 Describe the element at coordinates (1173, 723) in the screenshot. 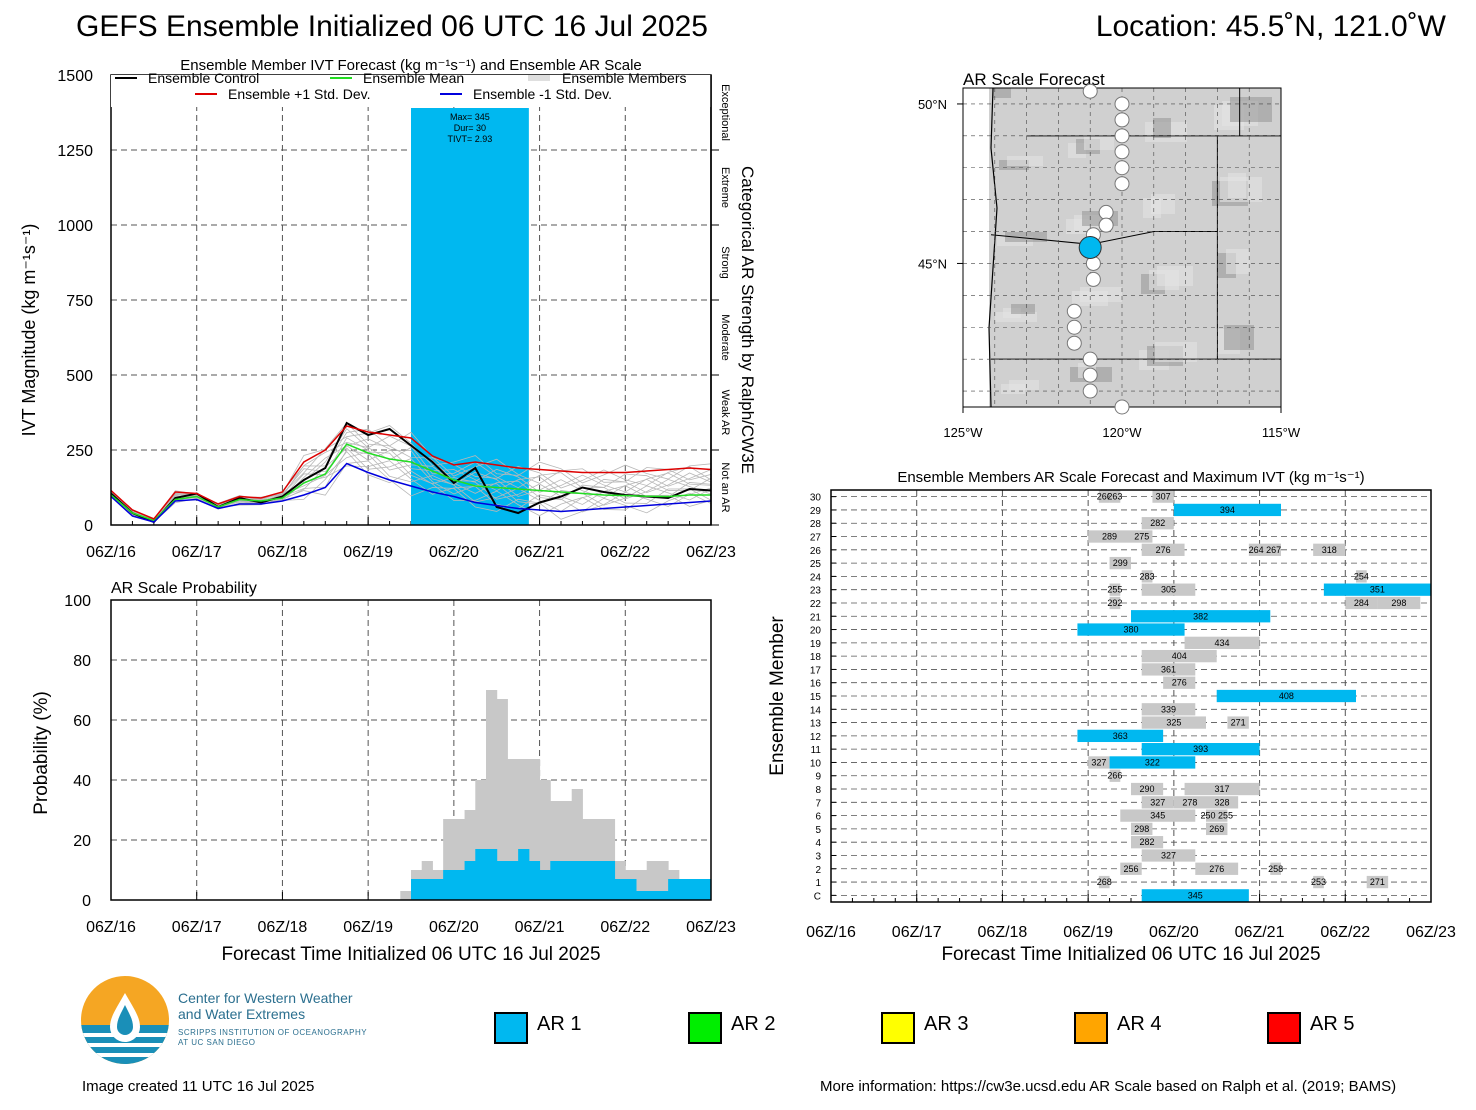

I see `members-segment-label: 325` at that location.